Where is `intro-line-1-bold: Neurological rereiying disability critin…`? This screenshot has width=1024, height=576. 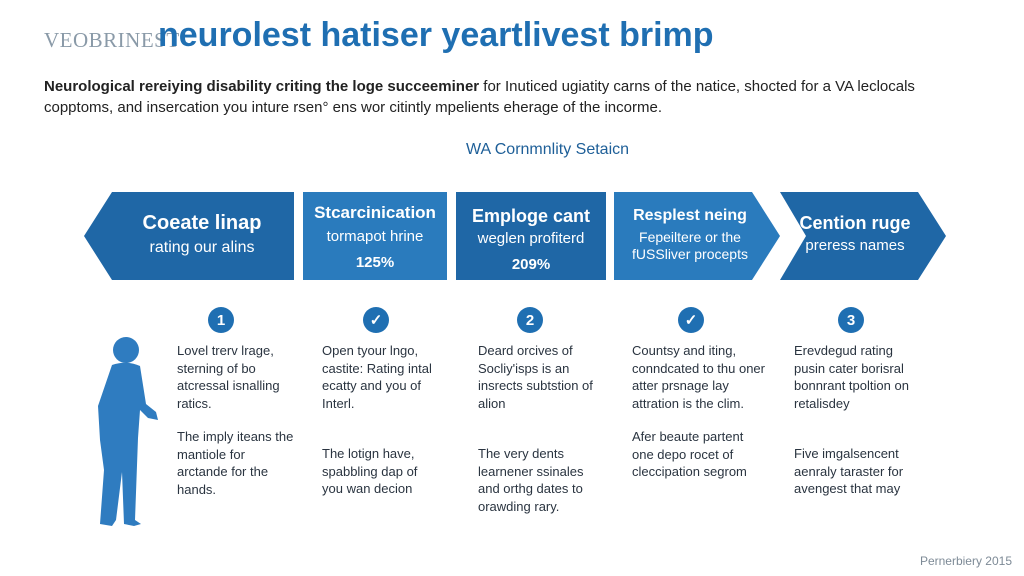
intro-line-1-bold: Neurological rereiying disability critin… is located at coordinates (262, 86).